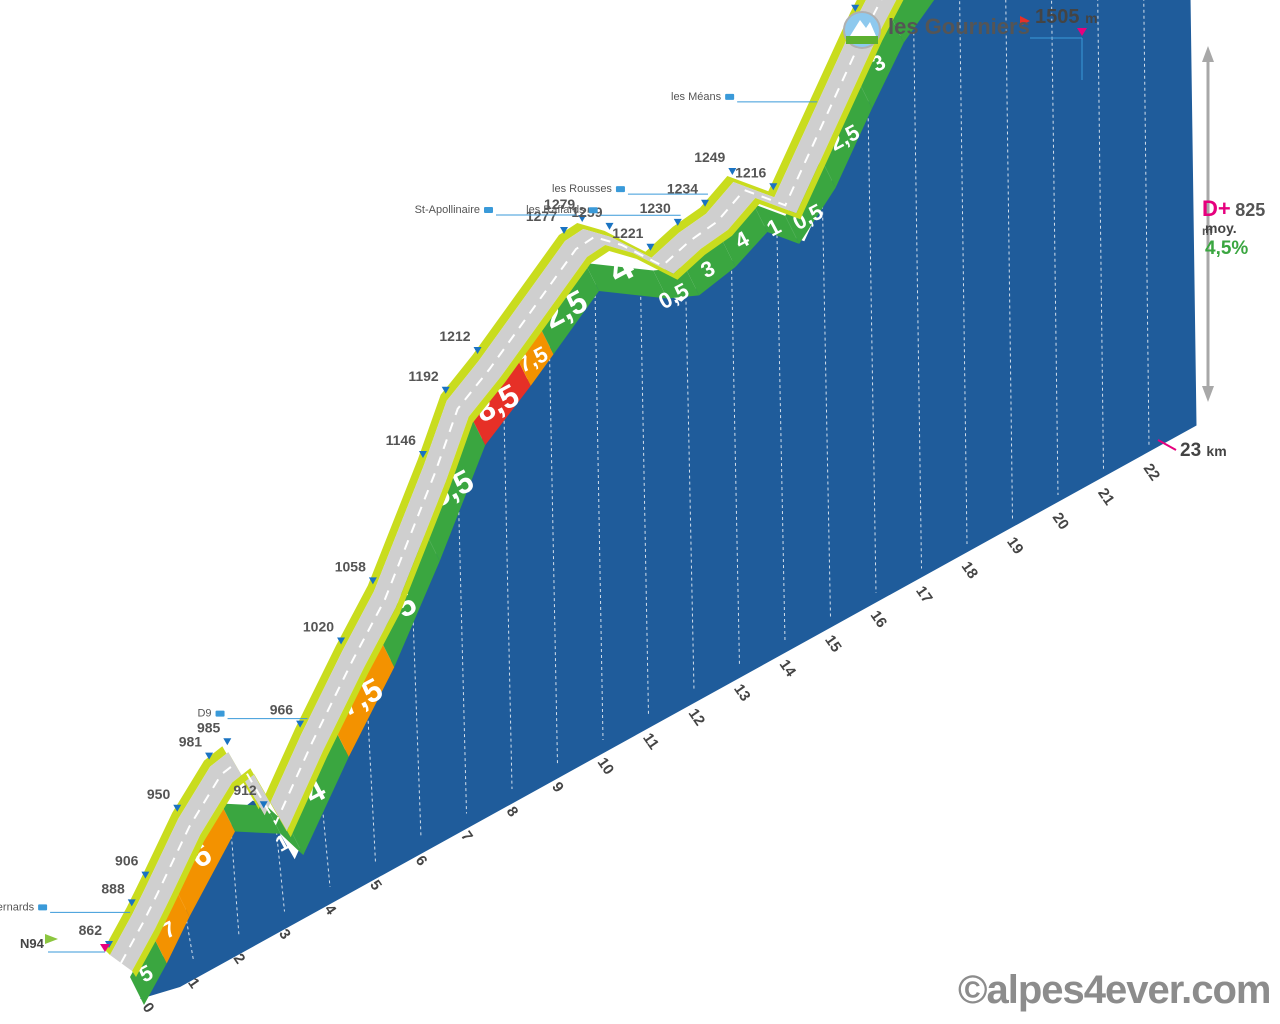 This screenshot has height=1024, width=1280. Describe the element at coordinates (105, 948) in the screenshot. I see `start-marker-icon` at that location.